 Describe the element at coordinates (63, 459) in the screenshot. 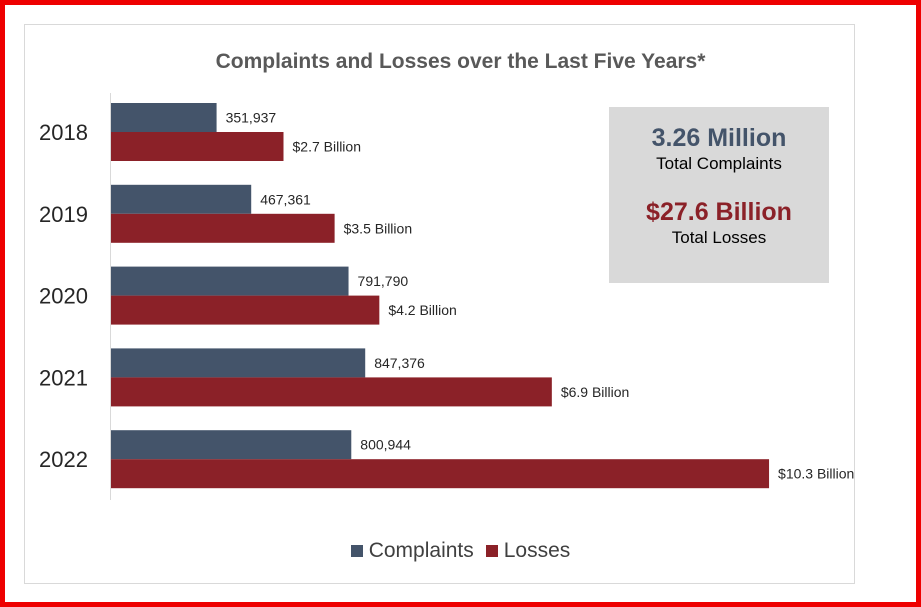

I see `category-label: 2022` at that location.